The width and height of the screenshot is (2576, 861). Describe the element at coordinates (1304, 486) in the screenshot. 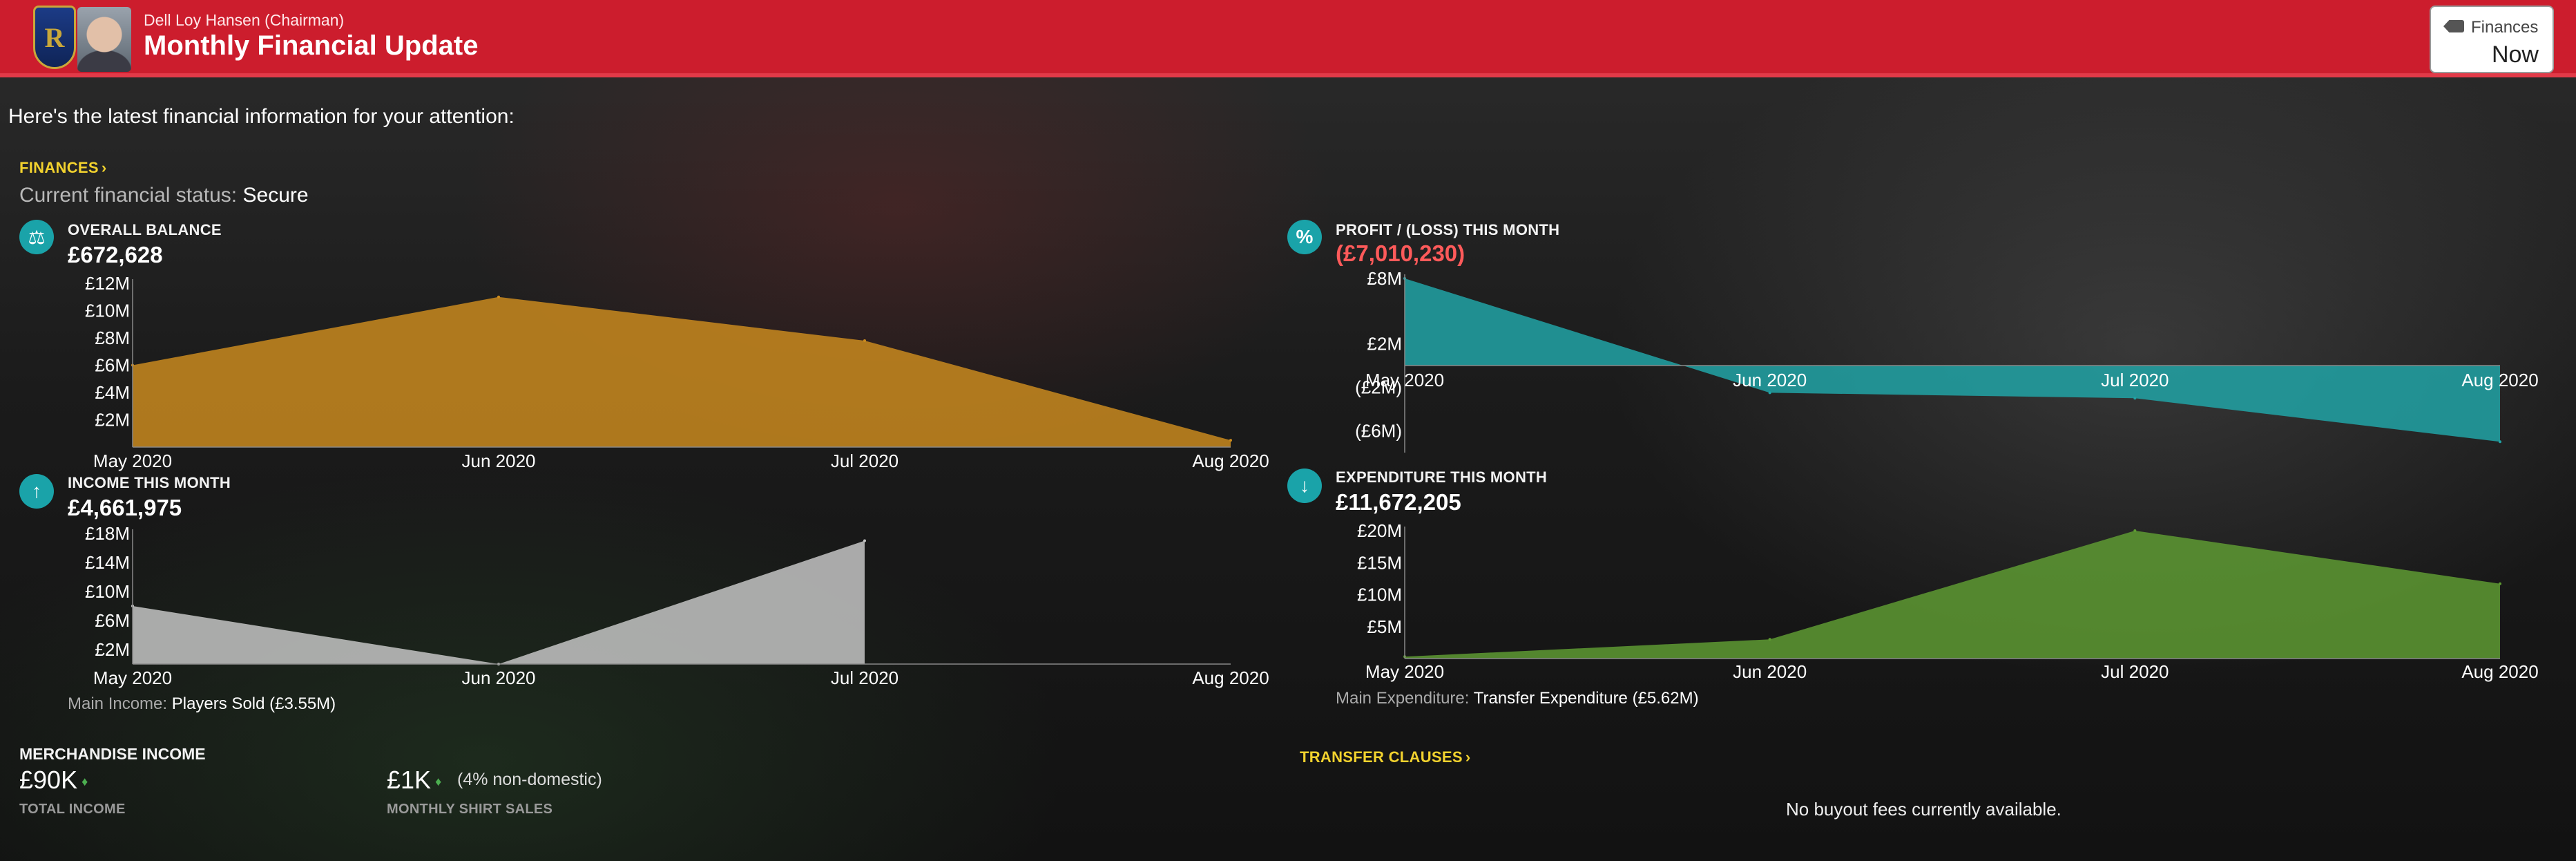

I see `arrow-down-icon: ↓` at that location.